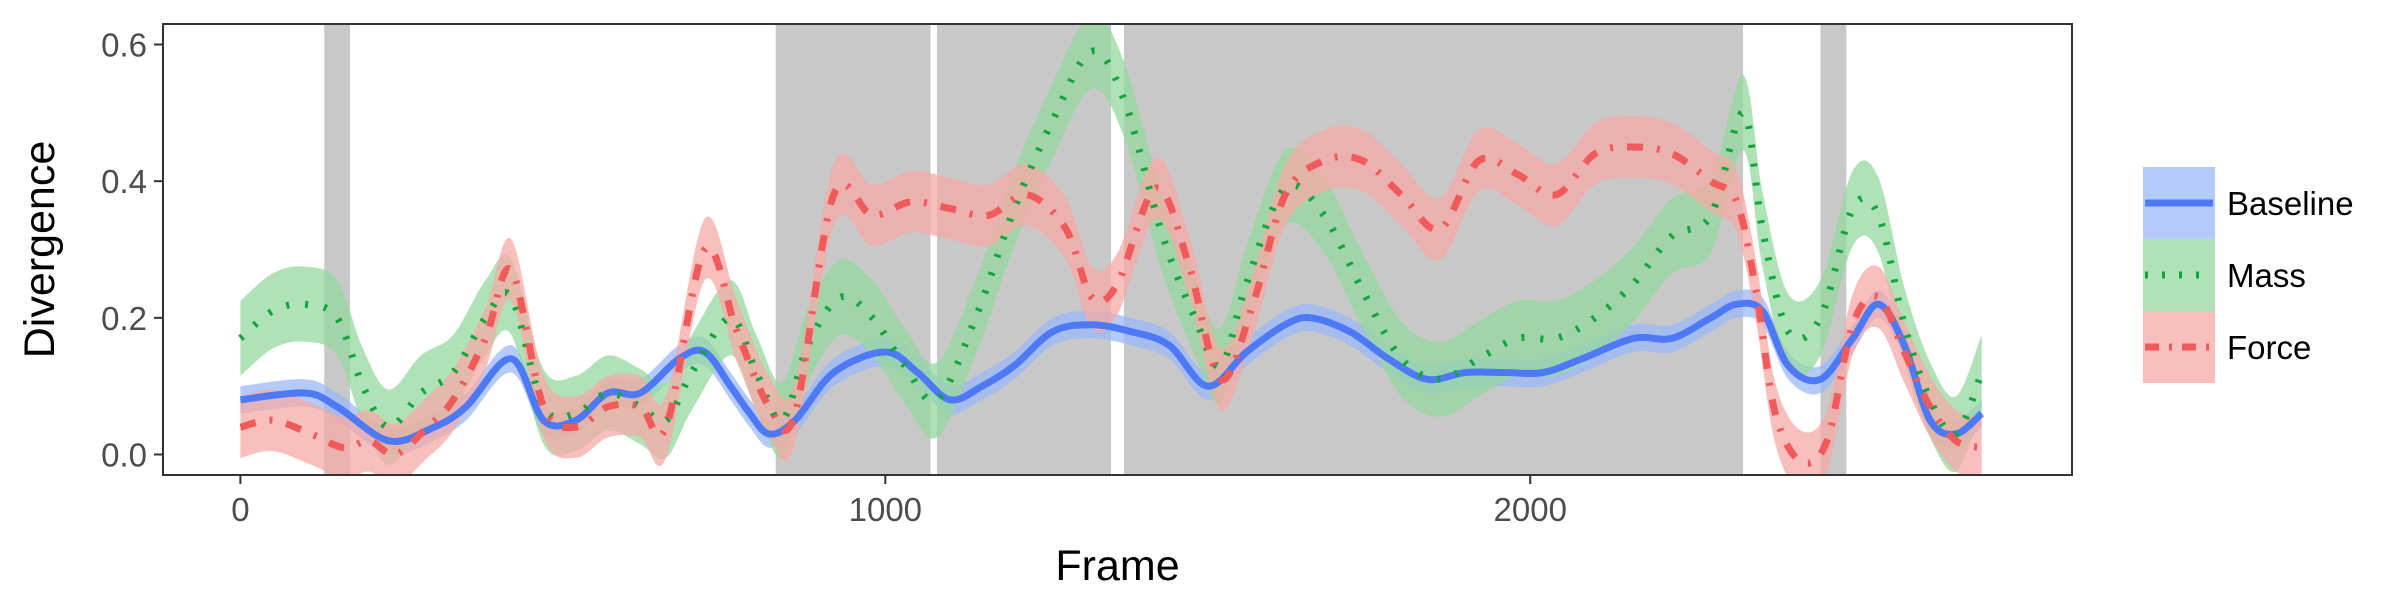 Image resolution: width=2400 pixels, height=600 pixels. What do you see at coordinates (240, 509) in the screenshot?
I see `x-tick-label: 0` at bounding box center [240, 509].